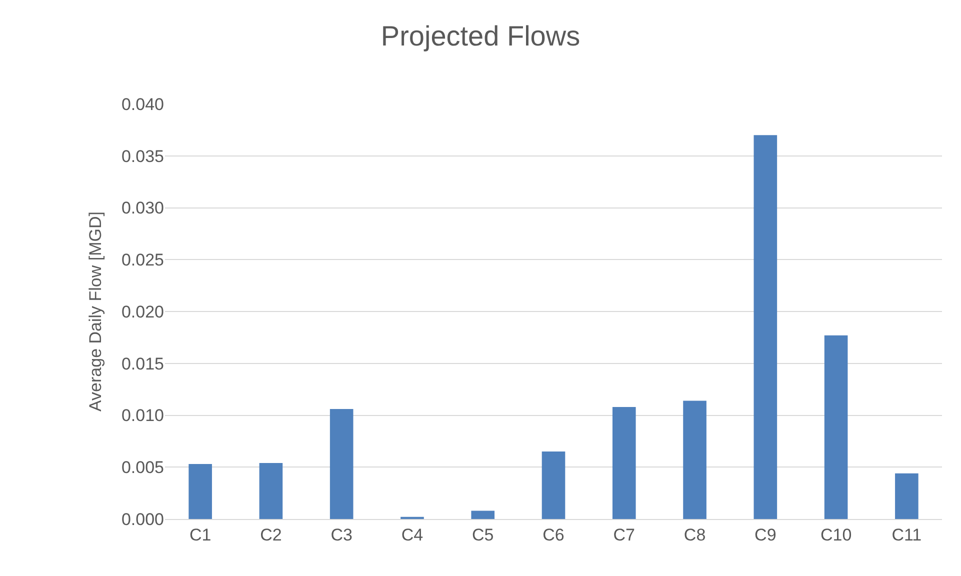  Describe the element at coordinates (412, 534) in the screenshot. I see `x-tick-label: C4` at that location.